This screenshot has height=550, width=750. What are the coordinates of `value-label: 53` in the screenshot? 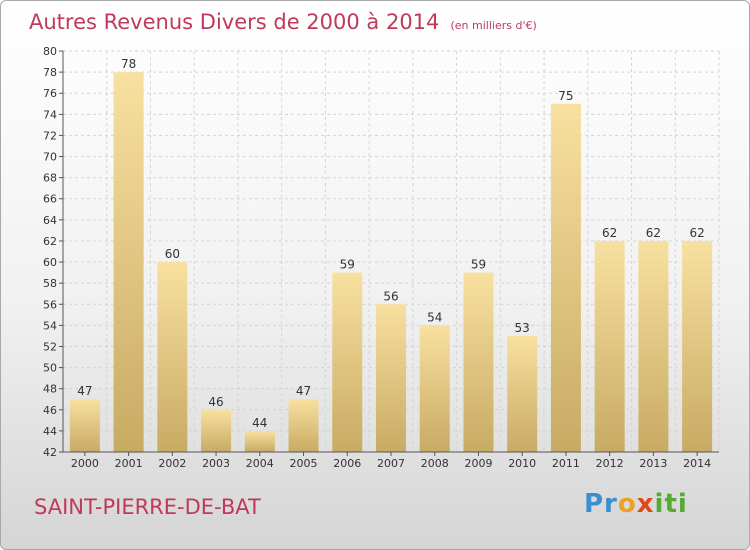 It's located at (522, 328).